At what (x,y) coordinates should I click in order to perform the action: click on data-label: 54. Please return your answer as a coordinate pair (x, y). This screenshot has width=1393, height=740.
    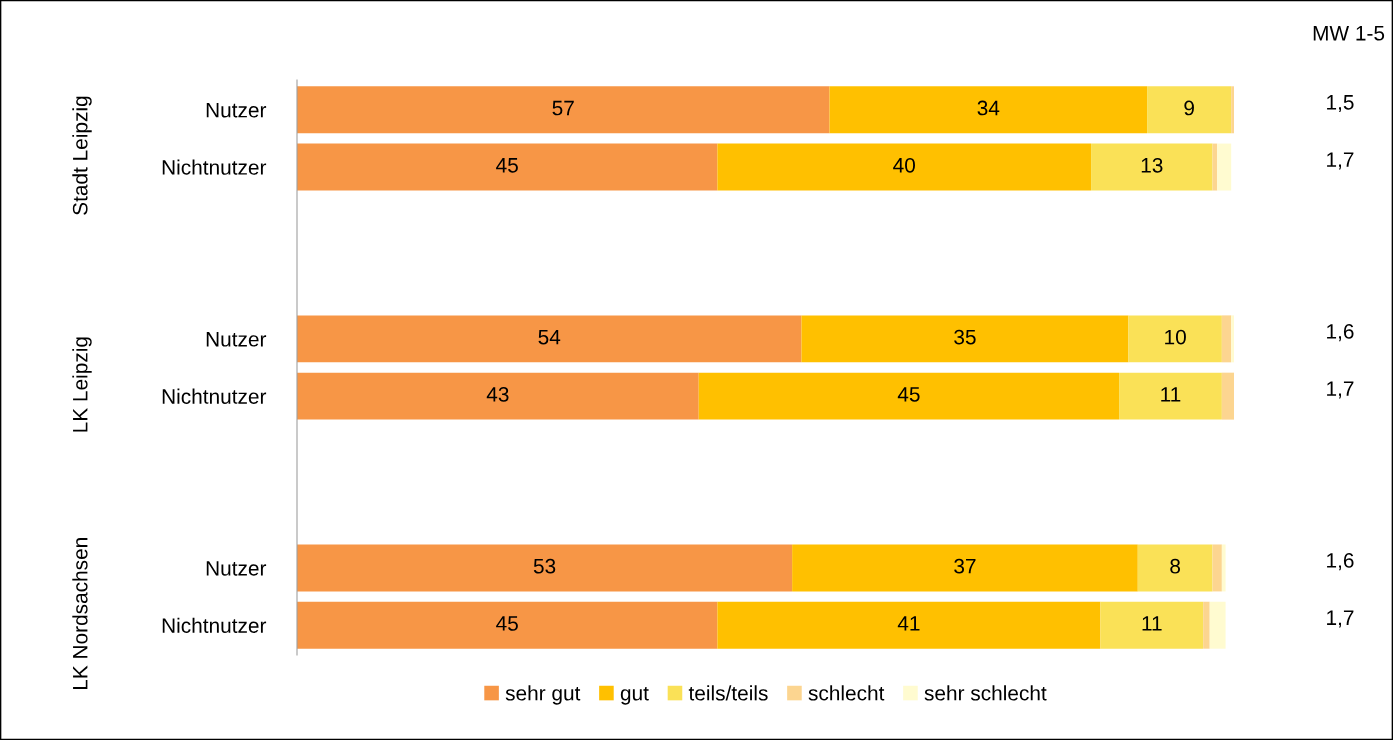
    Looking at the image, I should click on (549, 337).